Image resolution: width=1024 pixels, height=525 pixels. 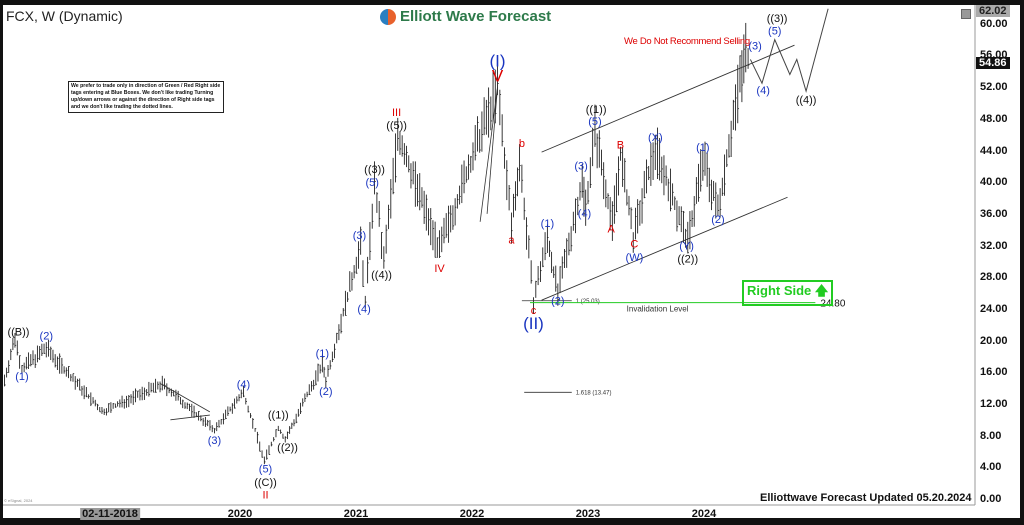 What do you see at coordinates (497, 60) in the screenshot?
I see `wave-label: (I)` at bounding box center [497, 60].